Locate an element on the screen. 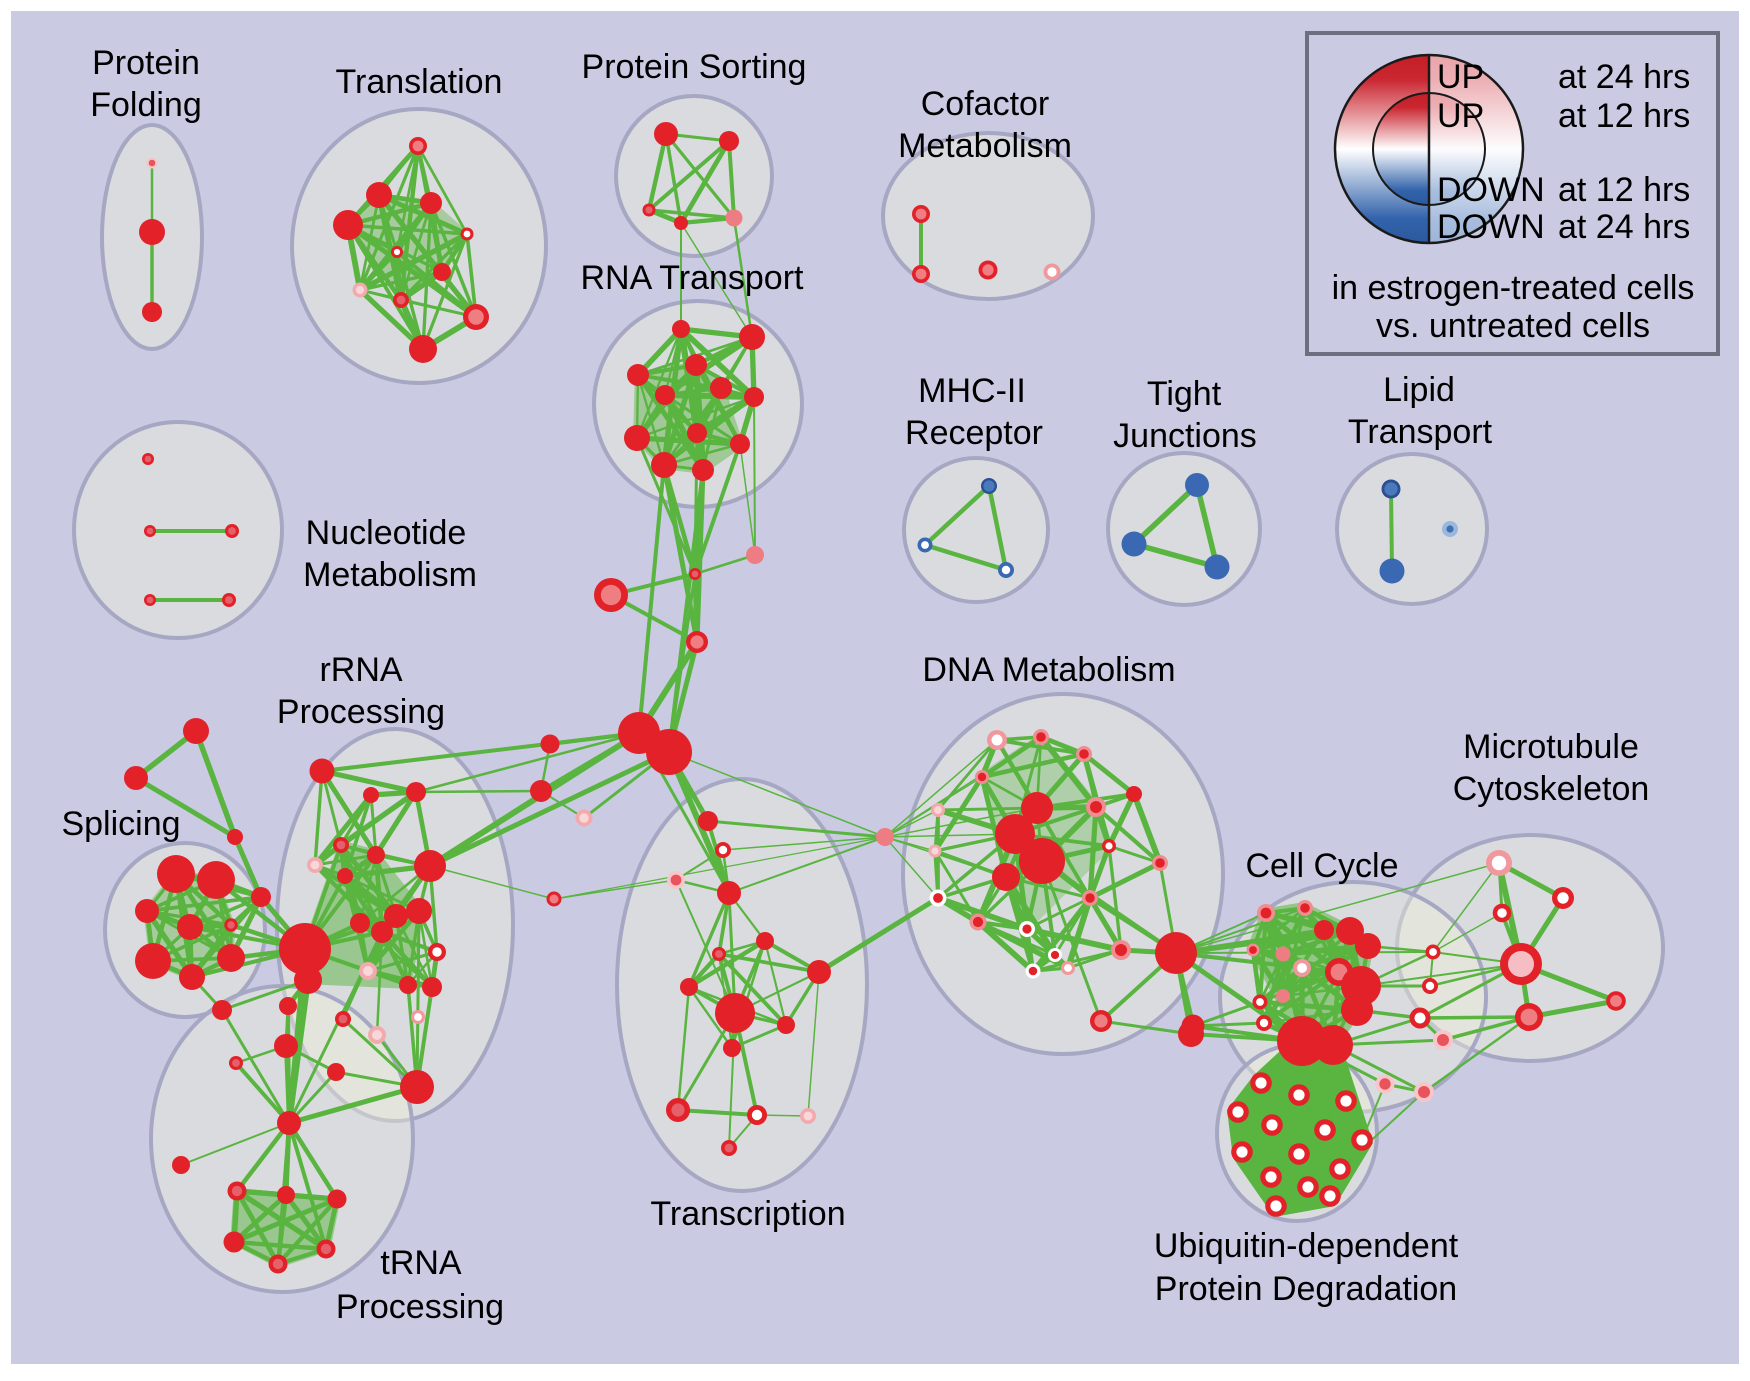  svg-text: DNA Metabolism is located at coordinates (1048, 670).